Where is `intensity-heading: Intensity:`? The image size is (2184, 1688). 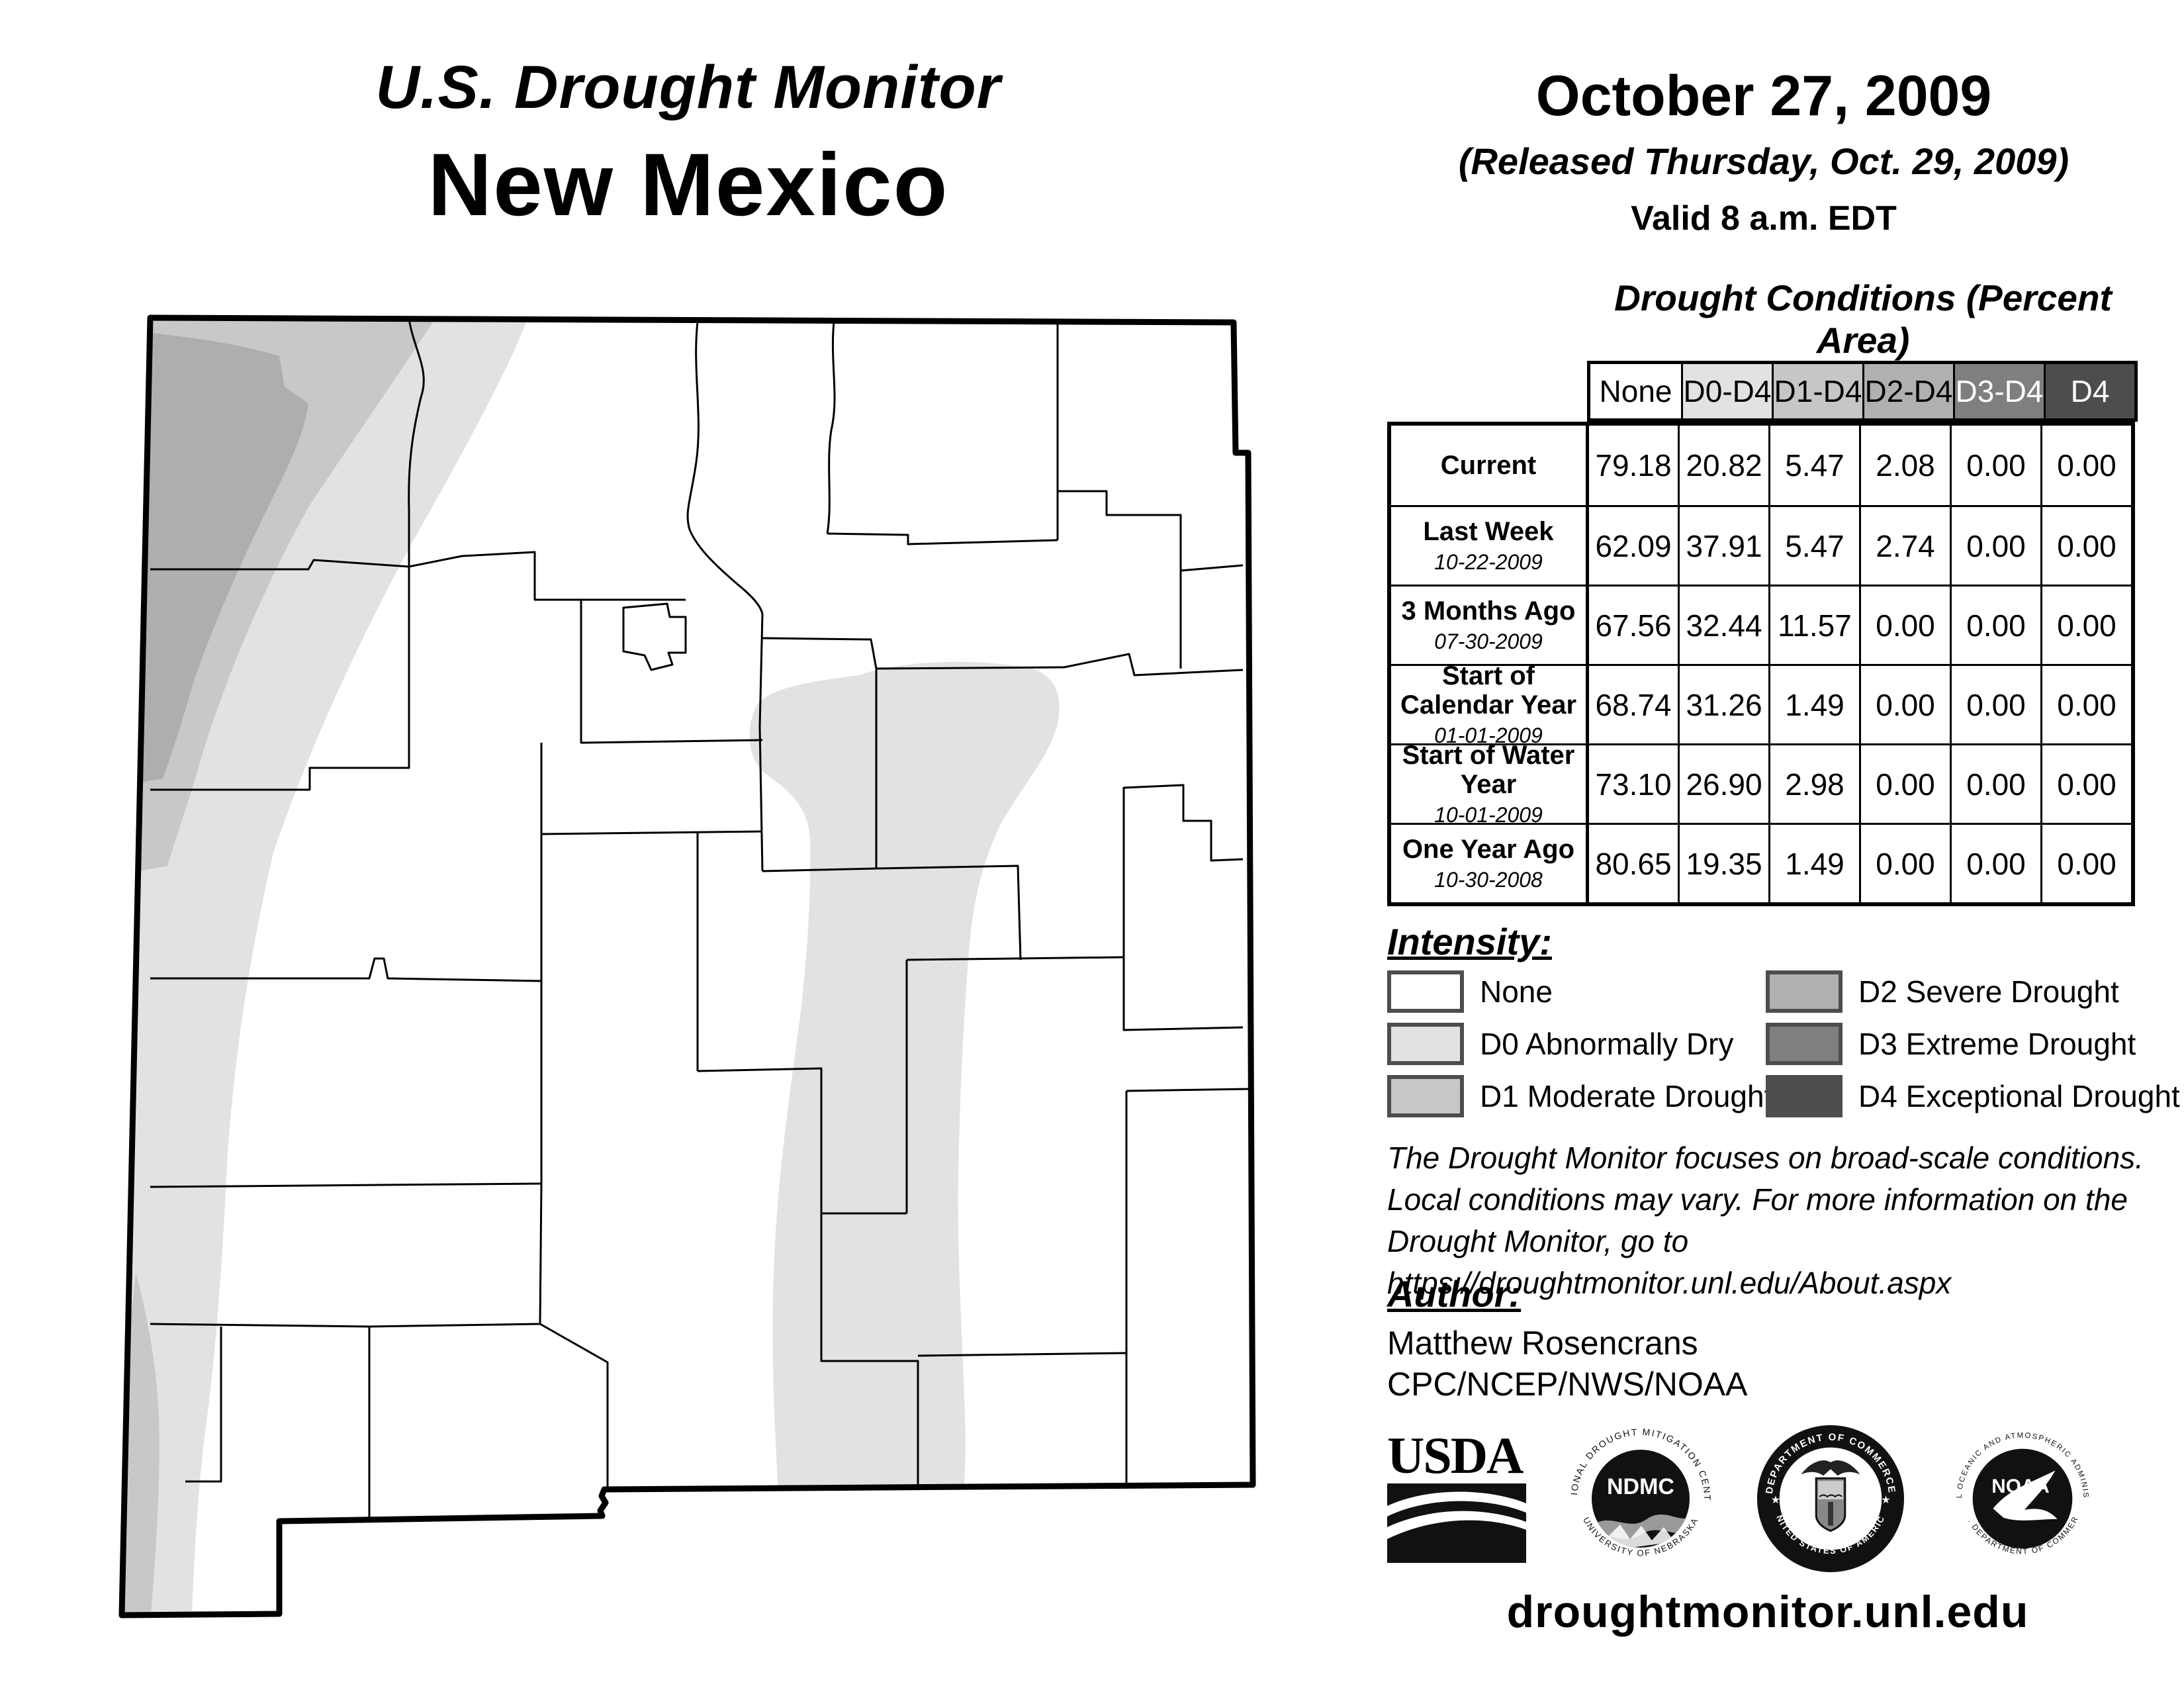
intensity-heading: Intensity: is located at coordinates (1470, 941).